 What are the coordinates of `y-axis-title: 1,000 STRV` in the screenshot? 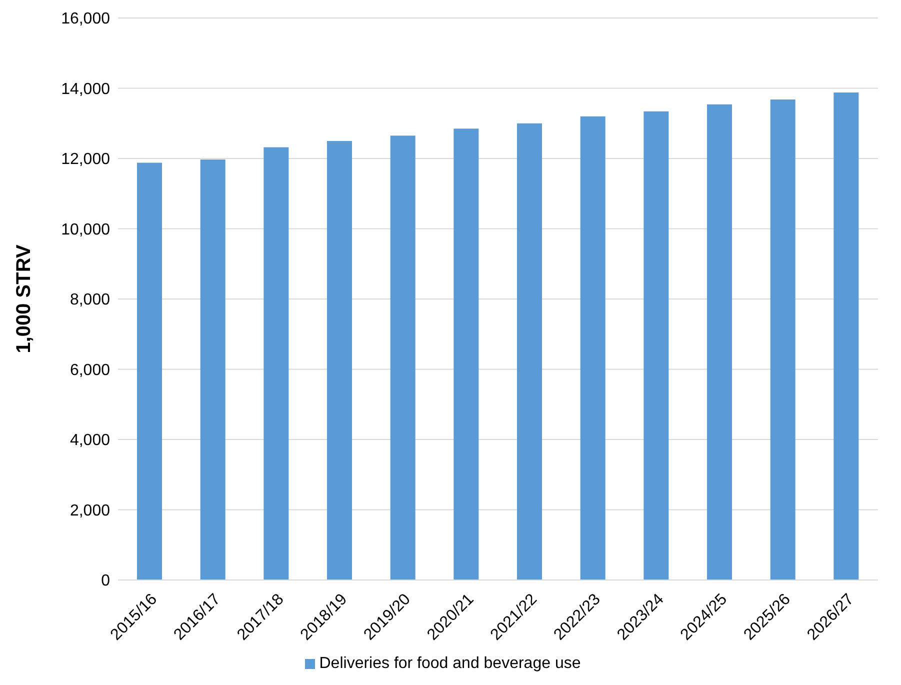 It's located at (24, 299).